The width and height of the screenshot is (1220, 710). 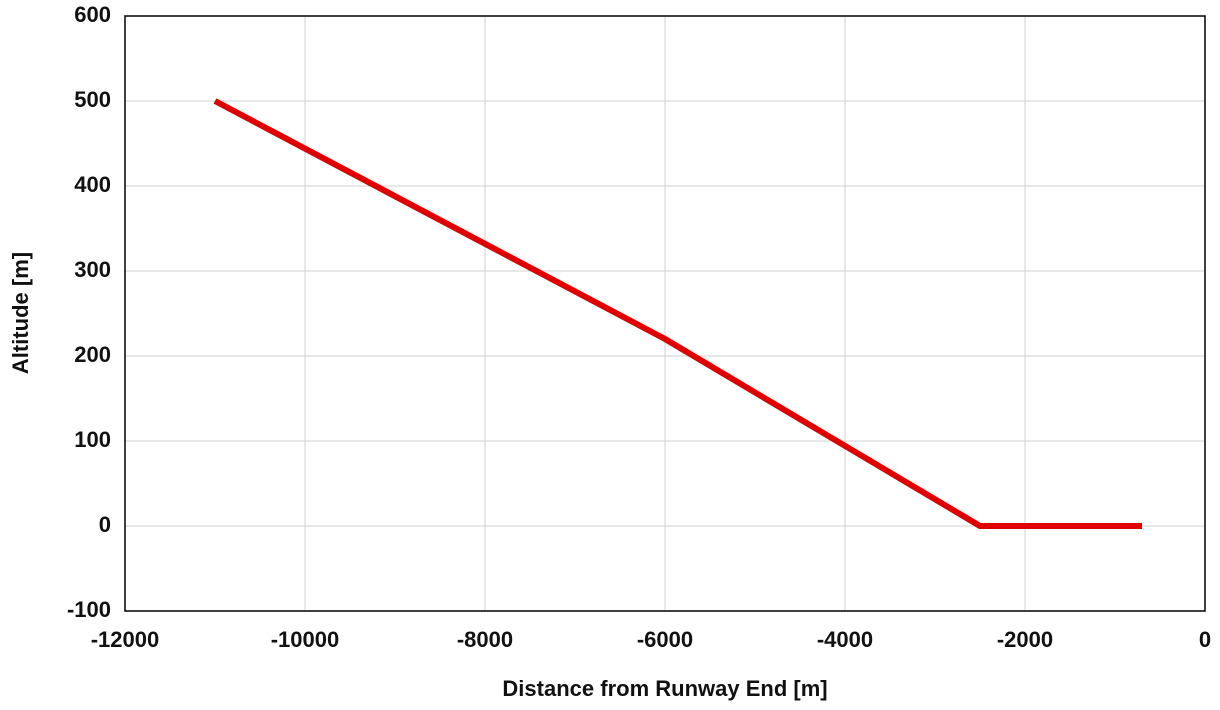 What do you see at coordinates (665, 639) in the screenshot?
I see `x-tick-label: -6000` at bounding box center [665, 639].